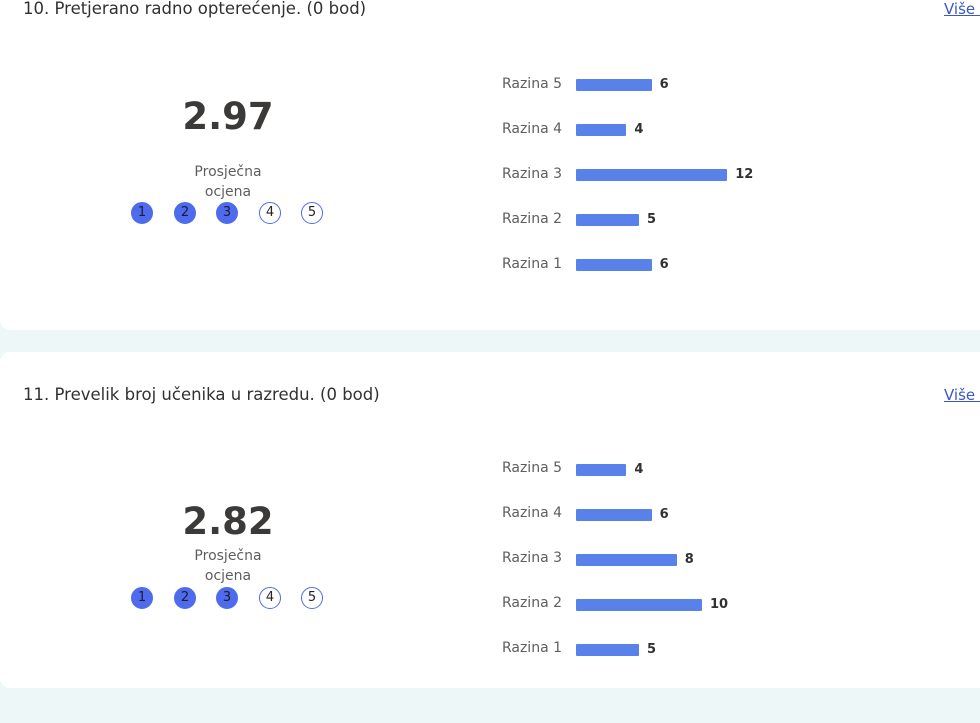 This screenshot has height=723, width=980. Describe the element at coordinates (719, 604) in the screenshot. I see `level-count: 10` at that location.